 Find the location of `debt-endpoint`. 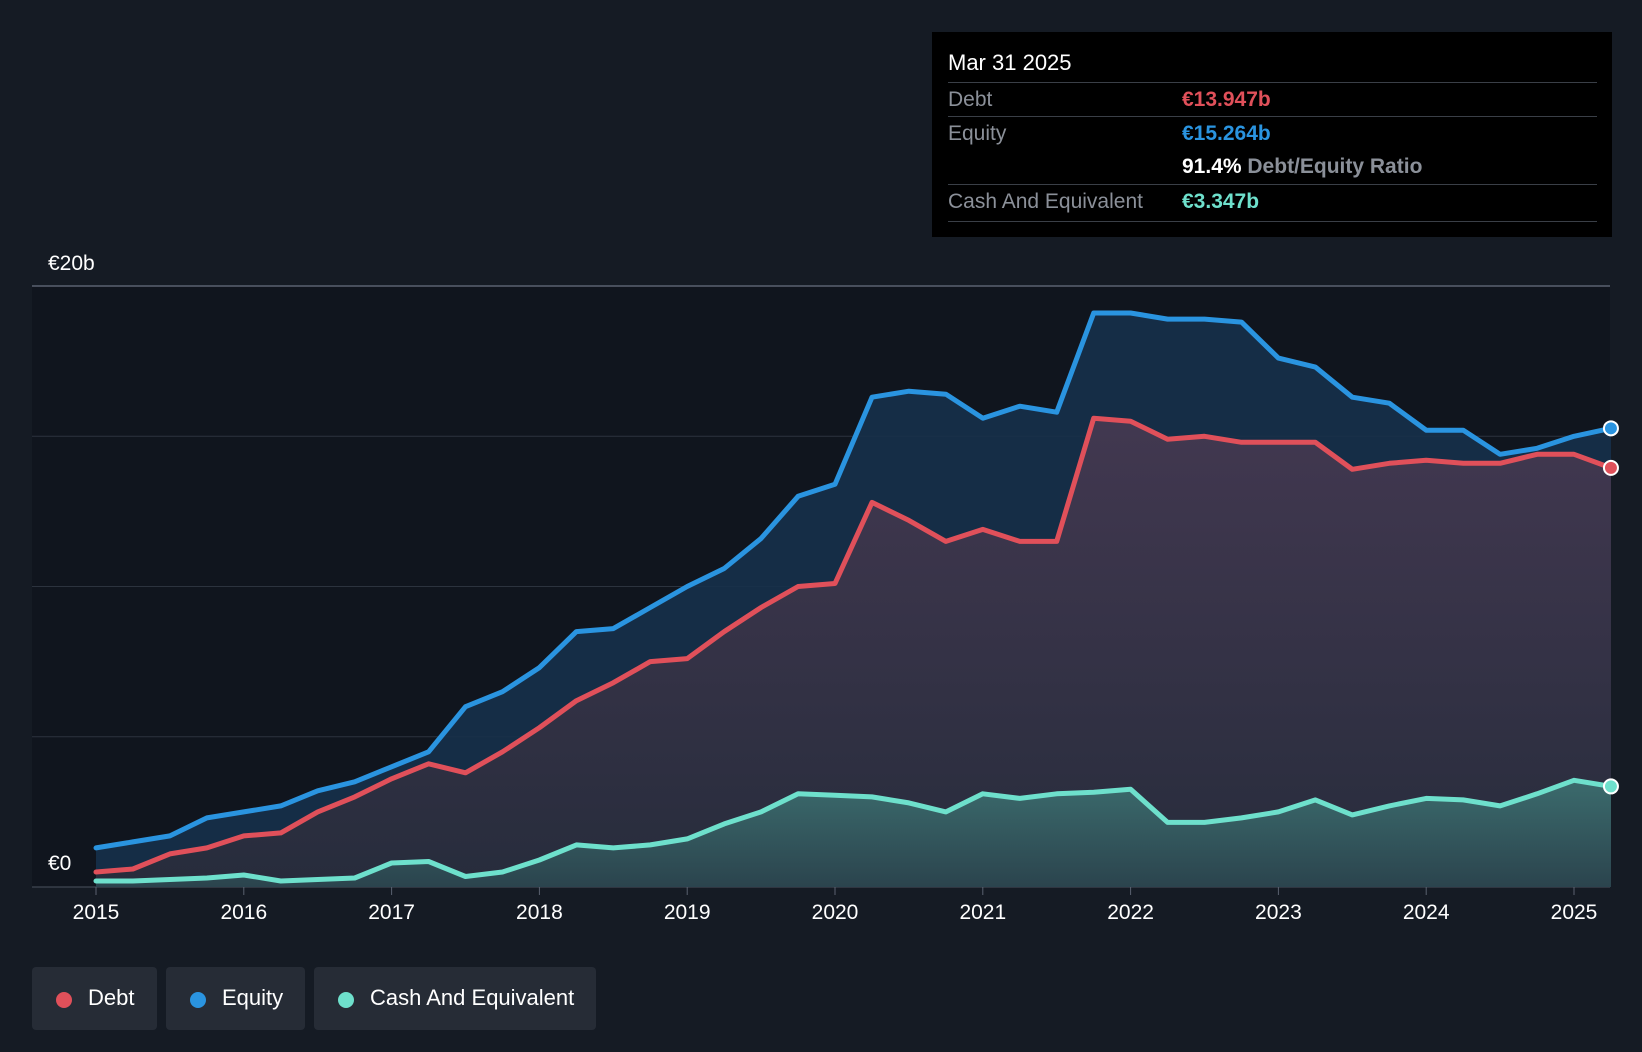

debt-endpoint is located at coordinates (1610, 467).